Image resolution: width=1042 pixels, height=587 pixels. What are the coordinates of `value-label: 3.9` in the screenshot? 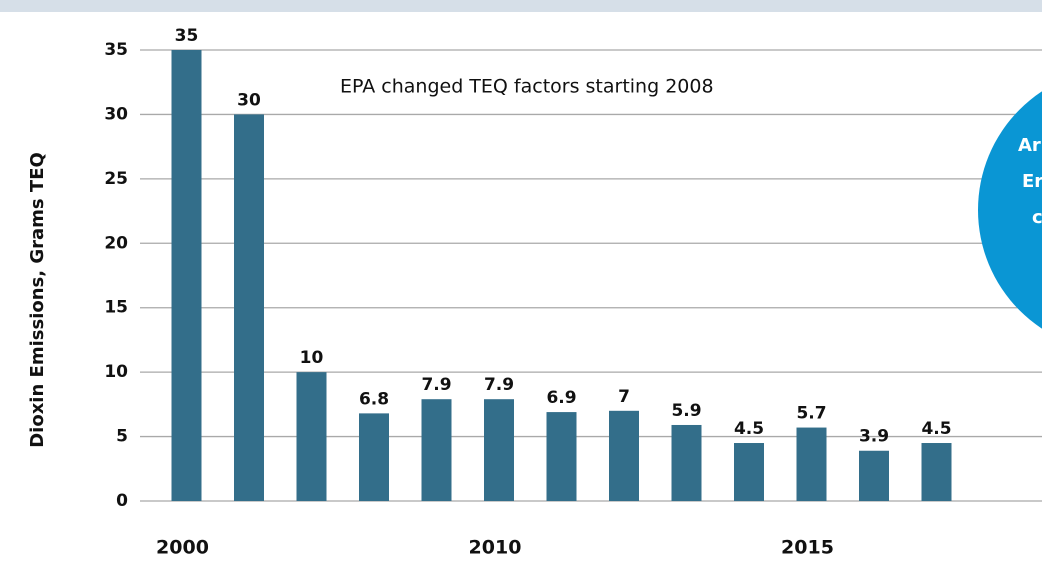 It's located at (874, 437).